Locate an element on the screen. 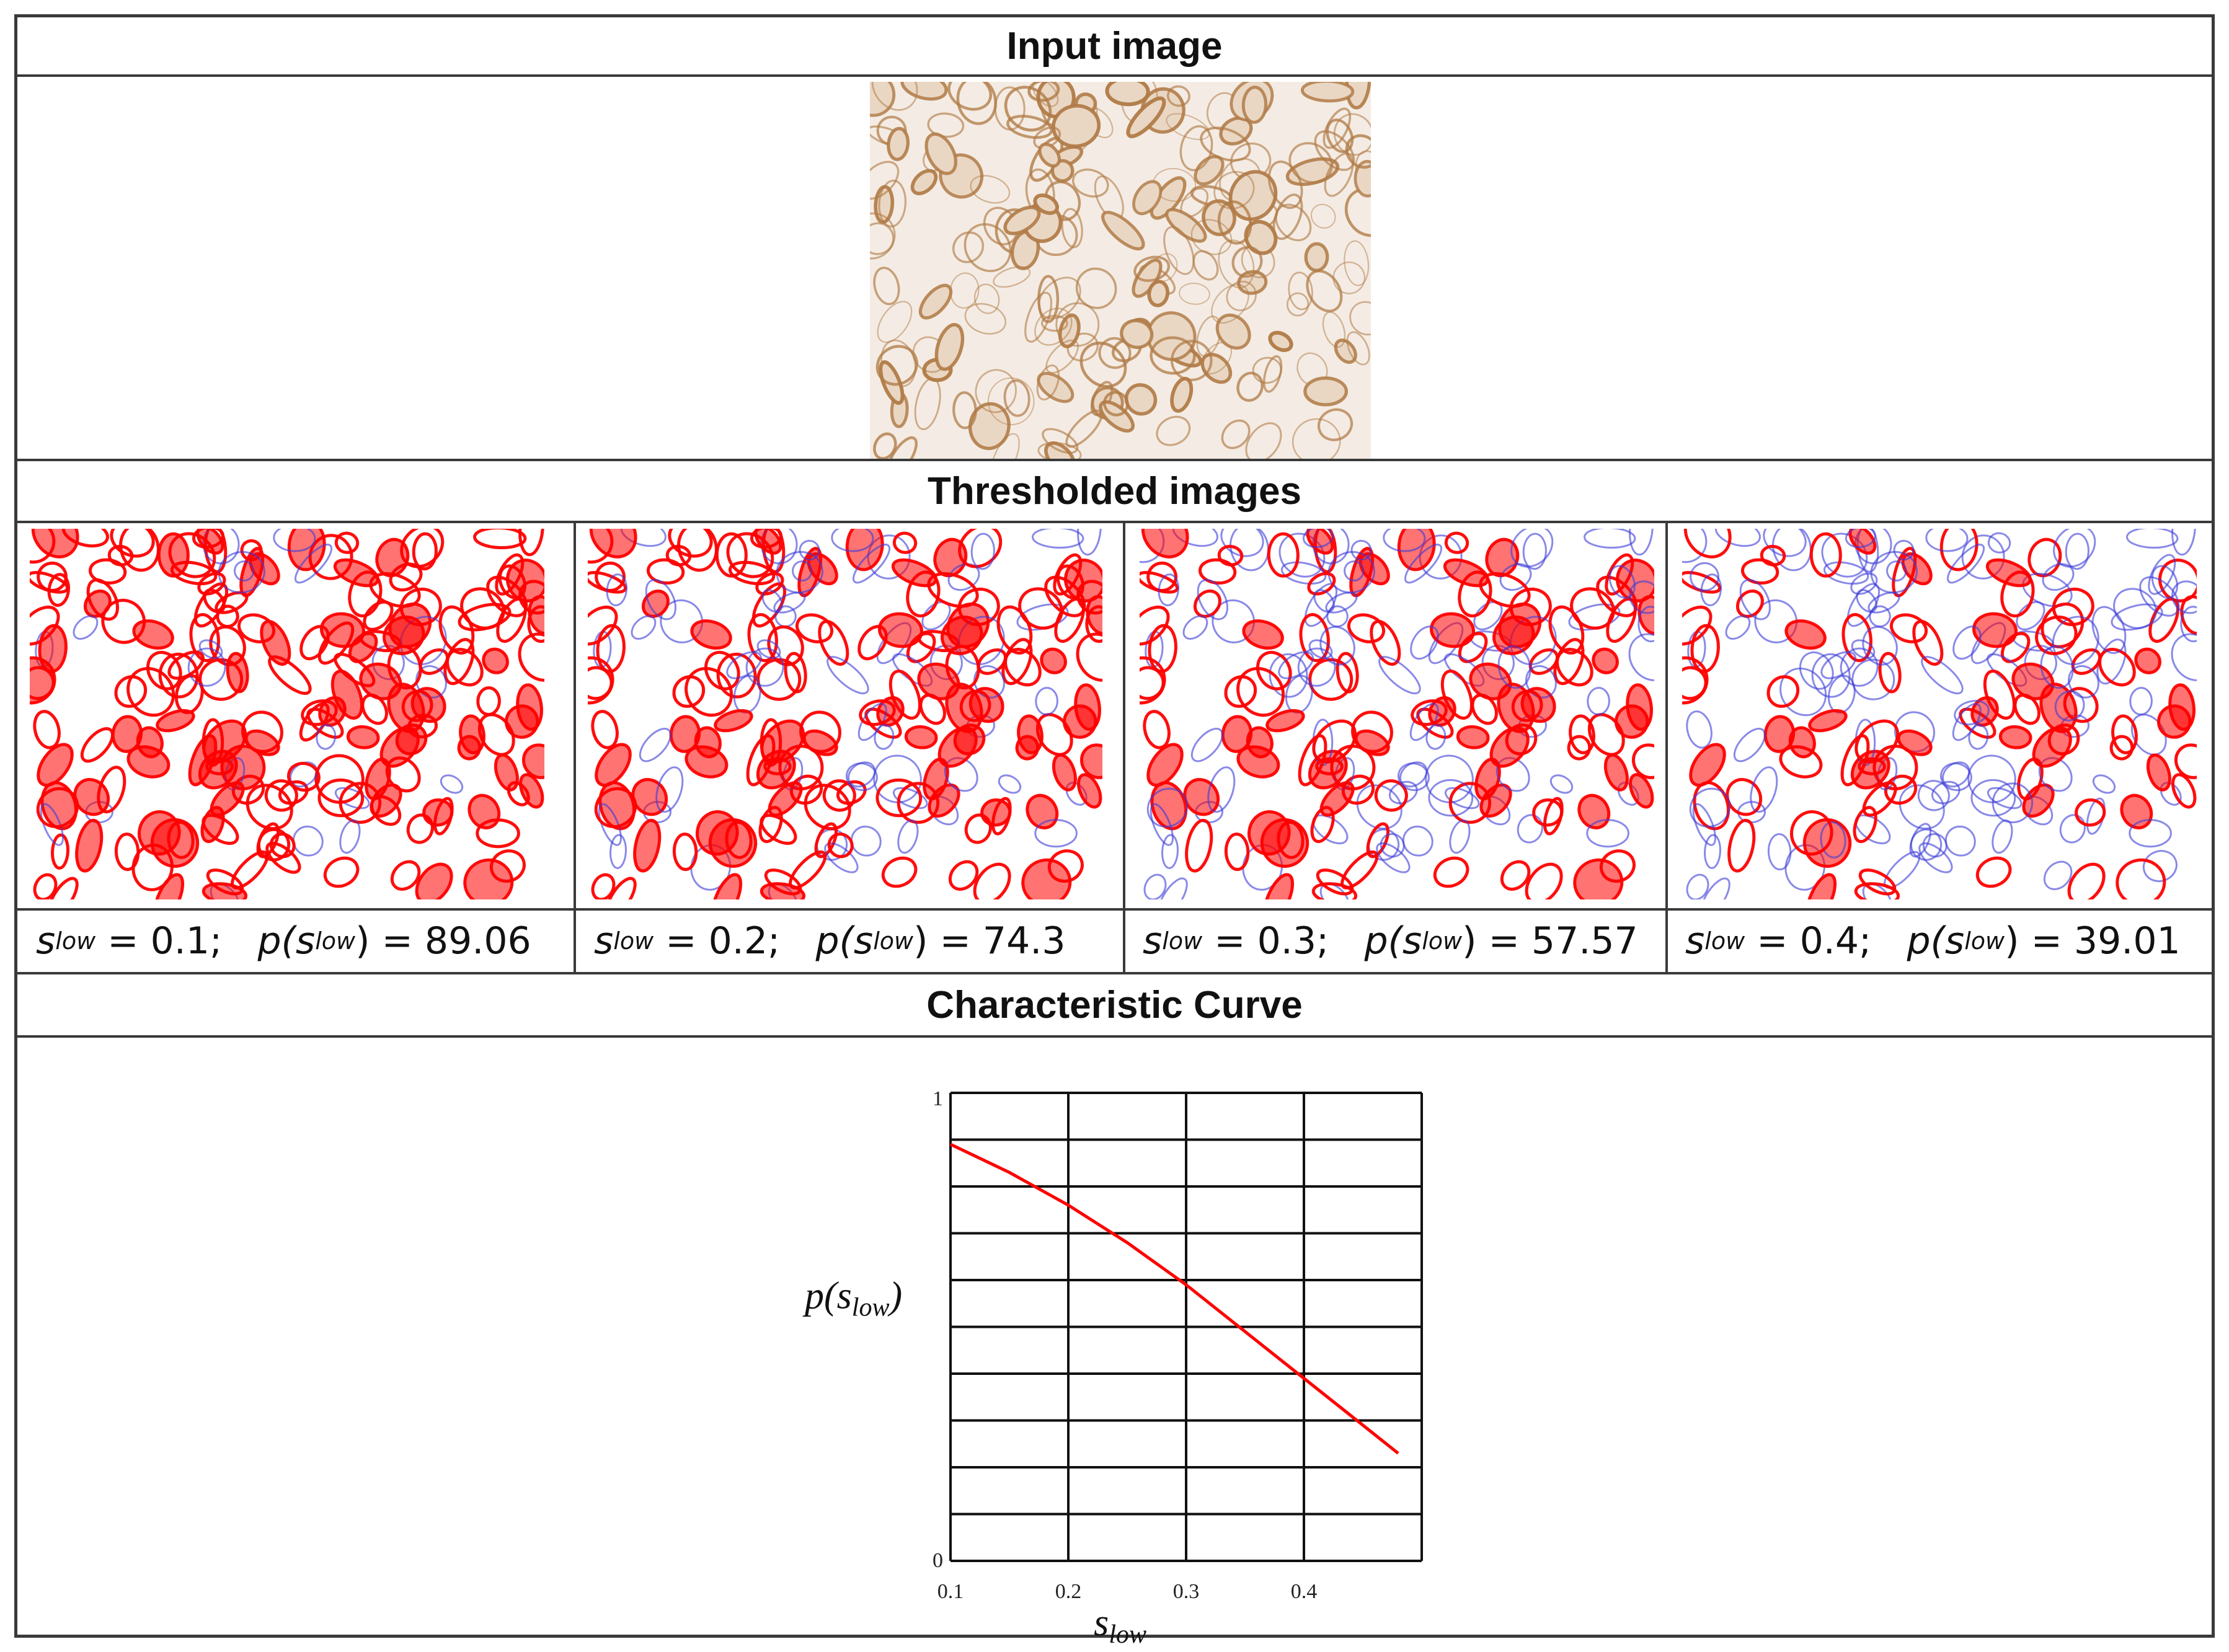 The height and width of the screenshot is (1652, 2229). threshold-caption-3: s low = 0.3; p(s low) = 57.57 is located at coordinates (1390, 941).